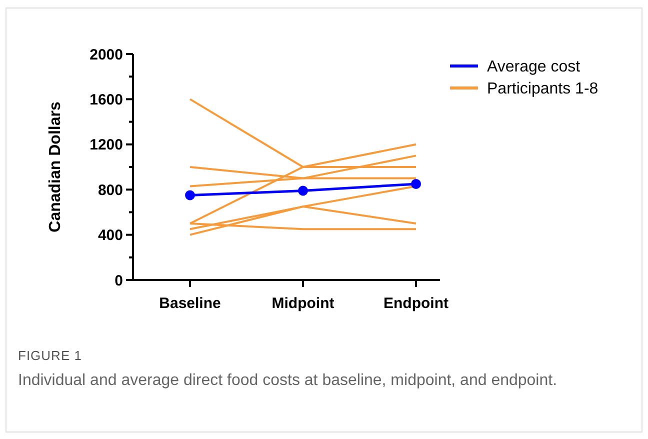 This screenshot has width=648, height=439. What do you see at coordinates (50, 355) in the screenshot?
I see `caption: FIGURE 1` at bounding box center [50, 355].